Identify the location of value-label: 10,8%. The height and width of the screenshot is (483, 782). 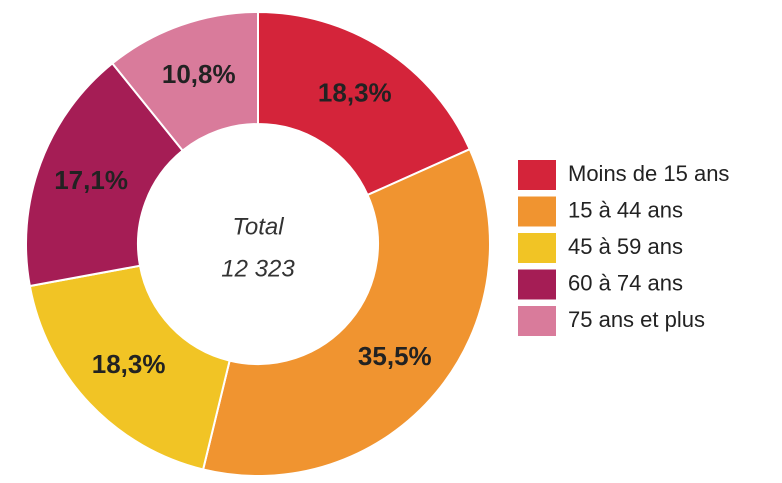
(199, 74).